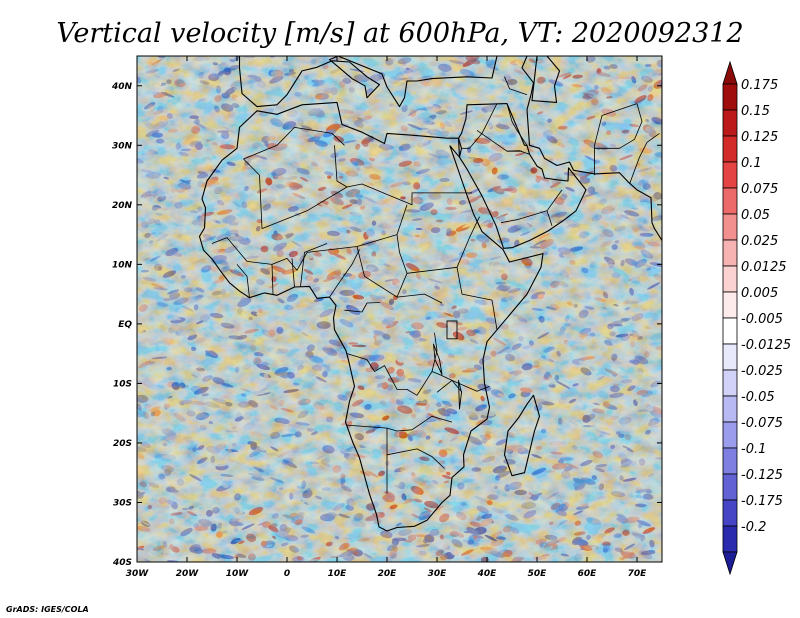  Describe the element at coordinates (759, 241) in the screenshot. I see `colorbar-label: 0.025` at that location.